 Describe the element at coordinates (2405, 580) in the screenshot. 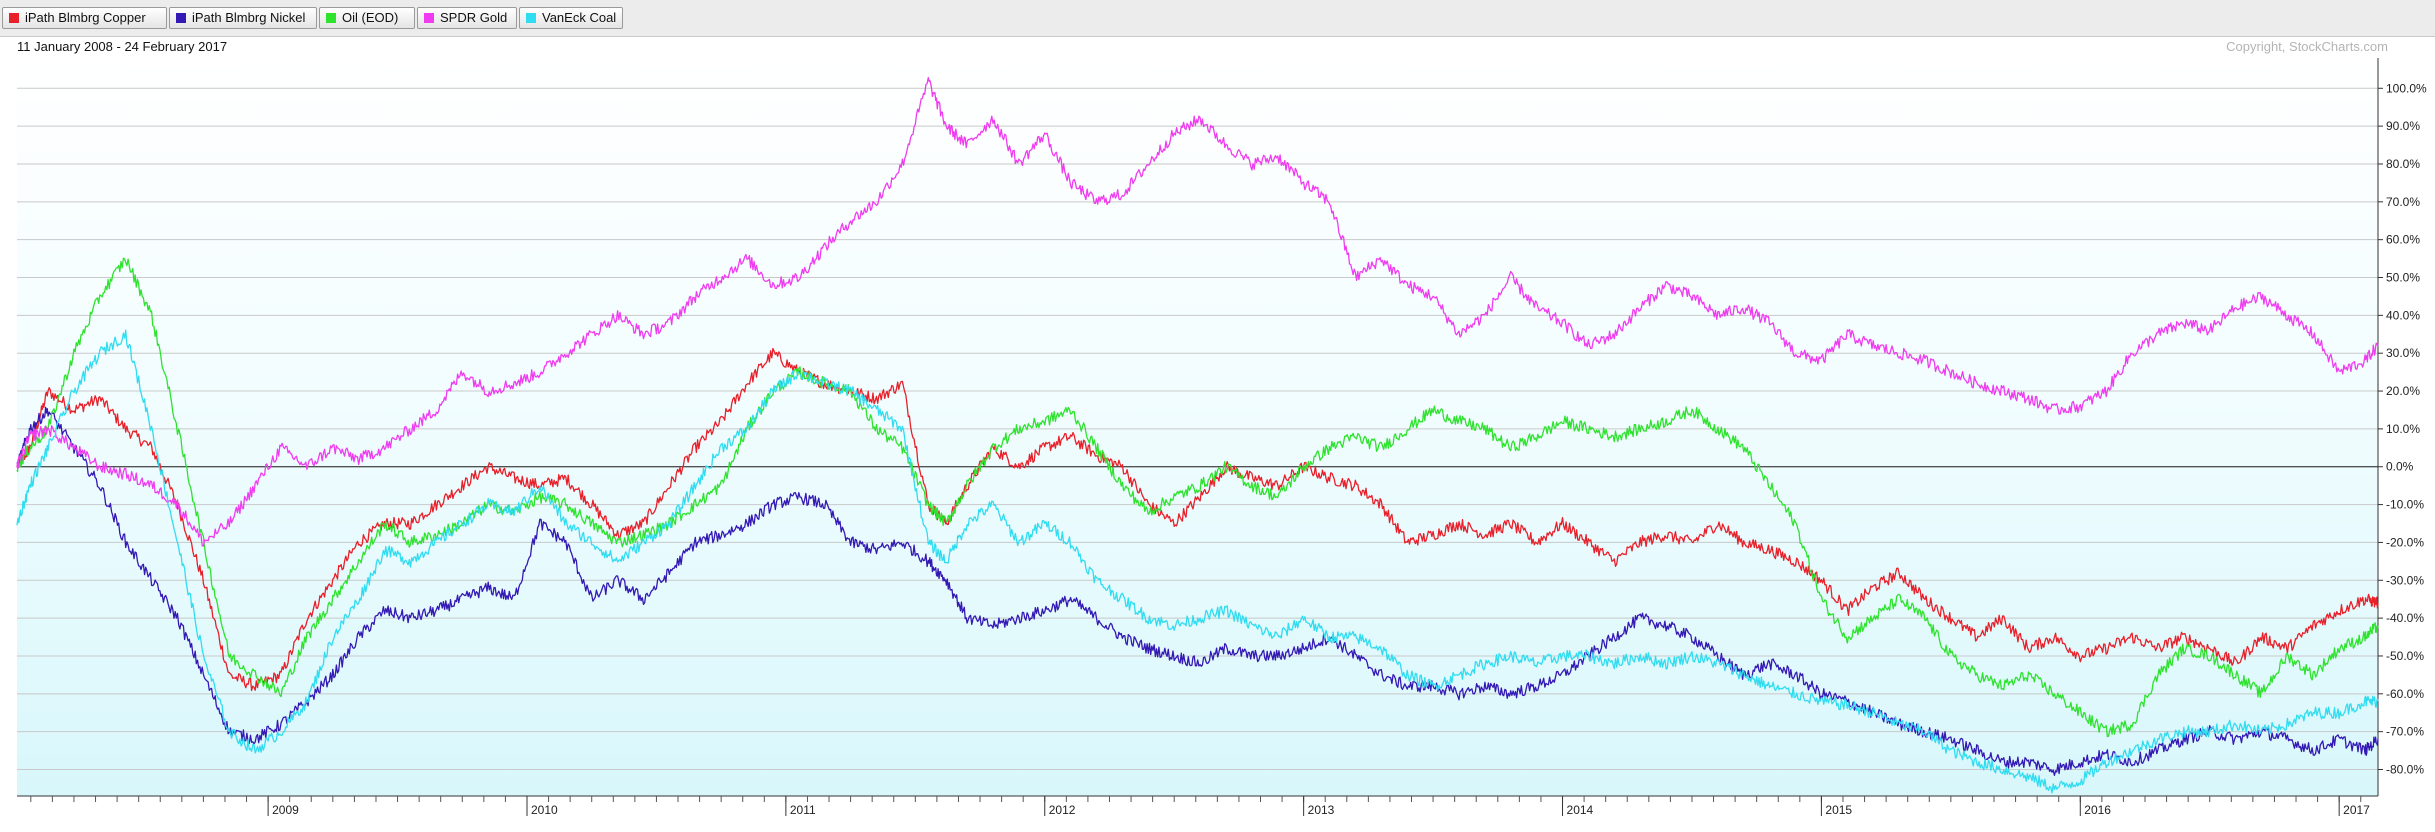

I see `y-tick-label: -30.0%` at that location.